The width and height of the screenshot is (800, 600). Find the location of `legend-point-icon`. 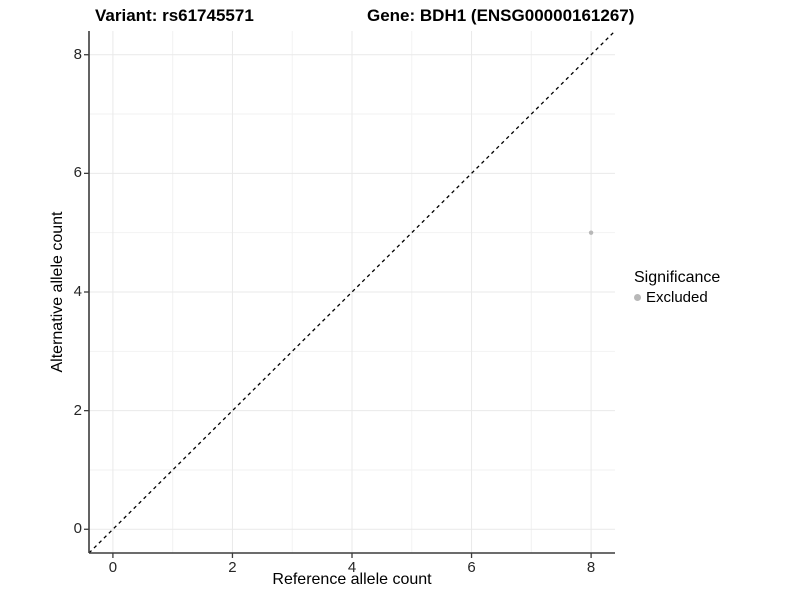

legend-point-icon is located at coordinates (637, 297).